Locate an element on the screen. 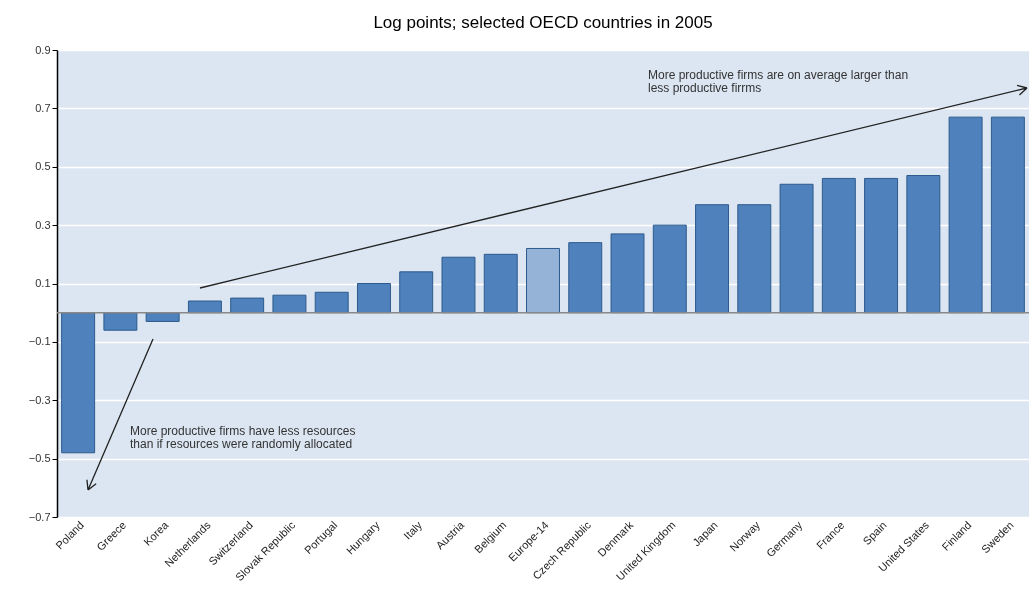 This screenshot has height=611, width=1030. y-tick-label: −0.1 is located at coordinates (39, 341).